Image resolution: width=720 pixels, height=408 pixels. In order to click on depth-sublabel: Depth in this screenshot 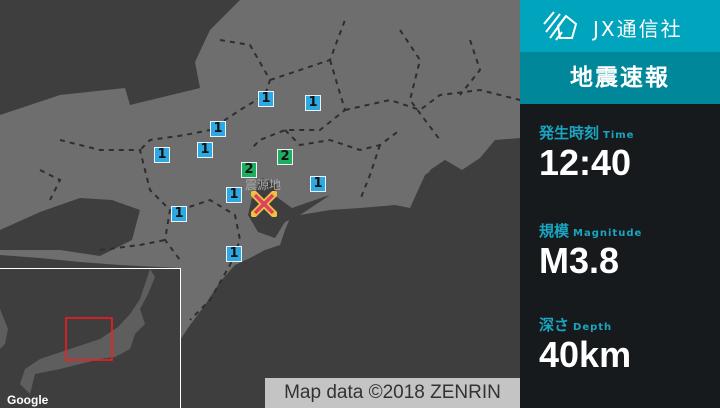, I will do `click(593, 327)`.